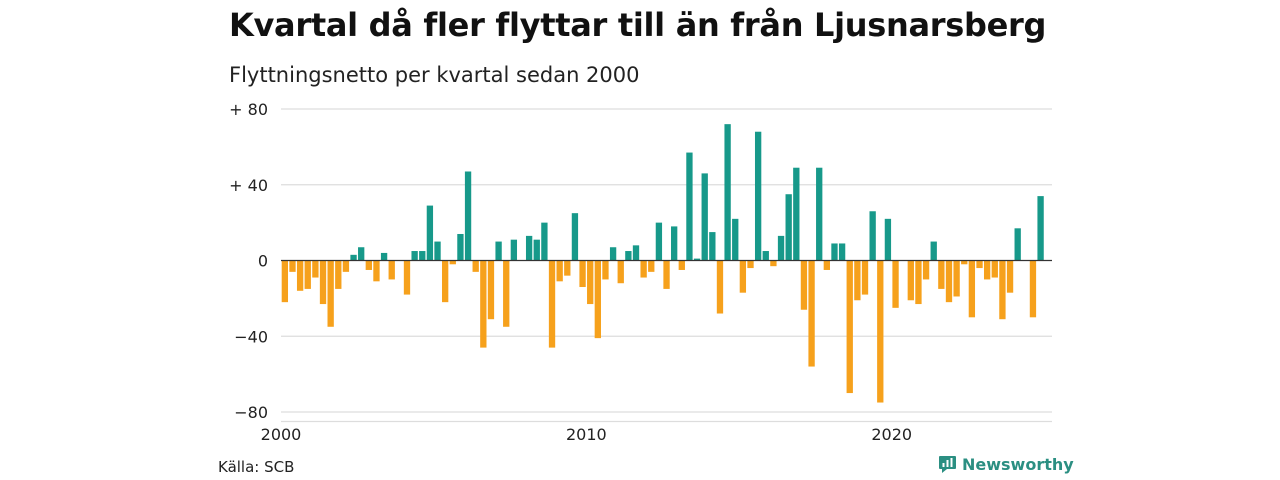 This screenshot has width=1280, height=480. I want to click on x-tick-label-1: 2010, so click(586, 434).